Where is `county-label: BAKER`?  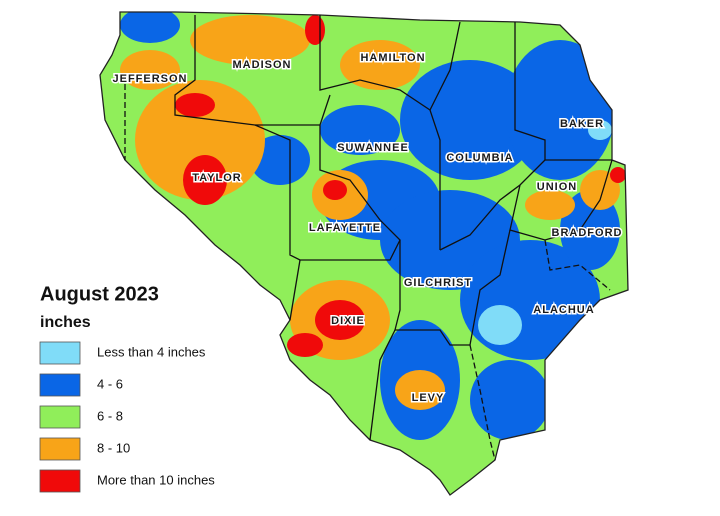
county-label: BAKER is located at coordinates (582, 124).